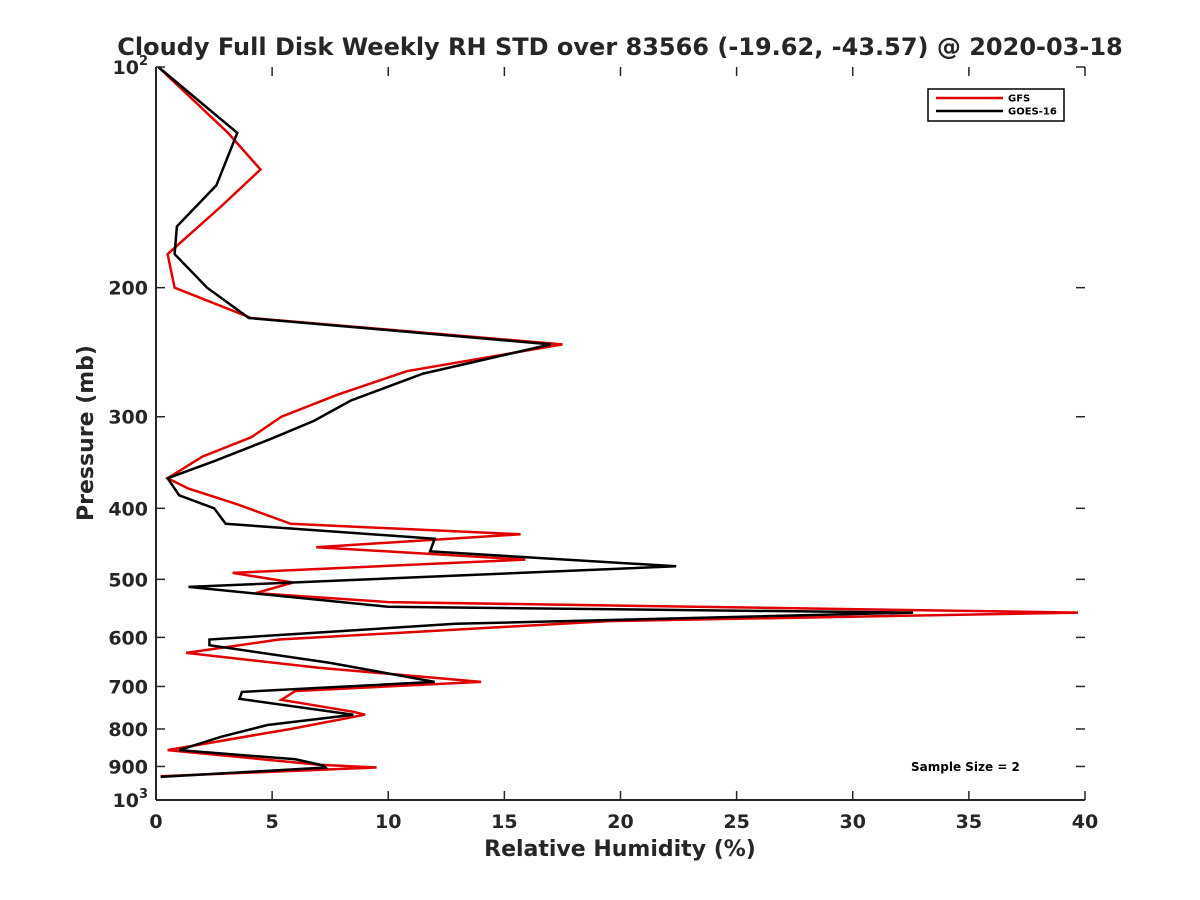 This screenshot has width=1200, height=900. Describe the element at coordinates (272, 822) in the screenshot. I see `x-tick-label: 5` at that location.